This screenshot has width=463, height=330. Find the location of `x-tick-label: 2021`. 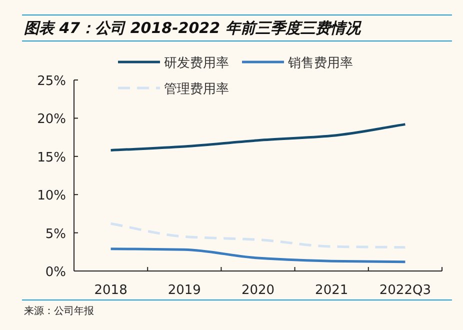

x-tick-label: 2021 is located at coordinates (331, 290).